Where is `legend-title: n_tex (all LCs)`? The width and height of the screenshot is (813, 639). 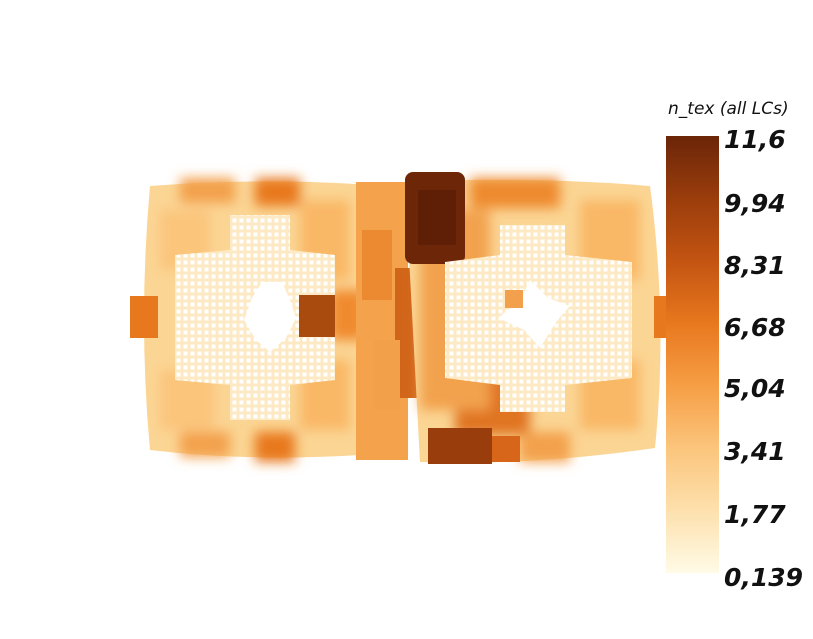 legend-title: n_tex (all LCs) is located at coordinates (728, 109).